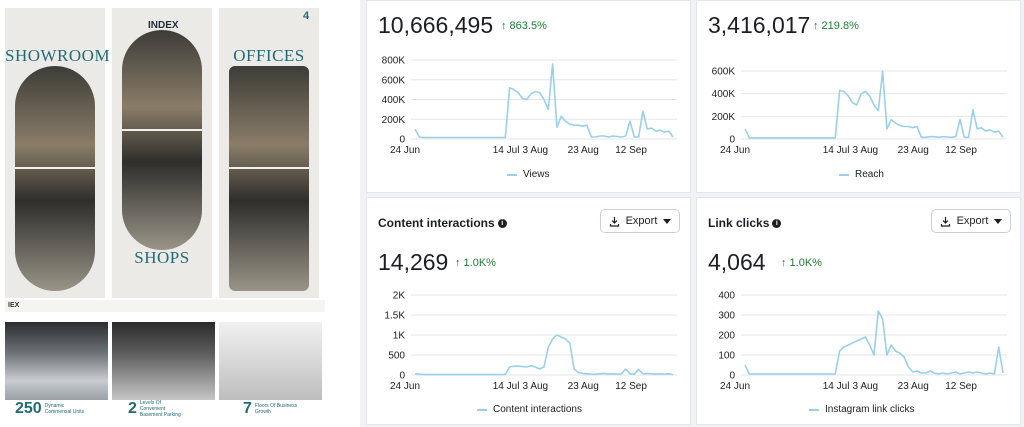  Describe the element at coordinates (58, 55) in the screenshot. I see `poster-title: SHOWROOM` at that location.